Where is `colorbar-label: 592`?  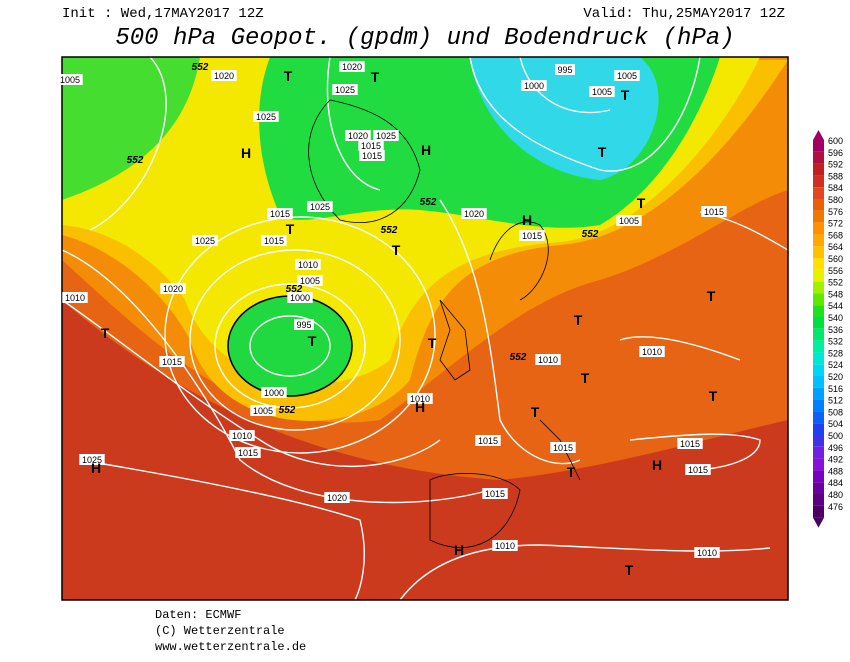 colorbar-label: 592 is located at coordinates (835, 165).